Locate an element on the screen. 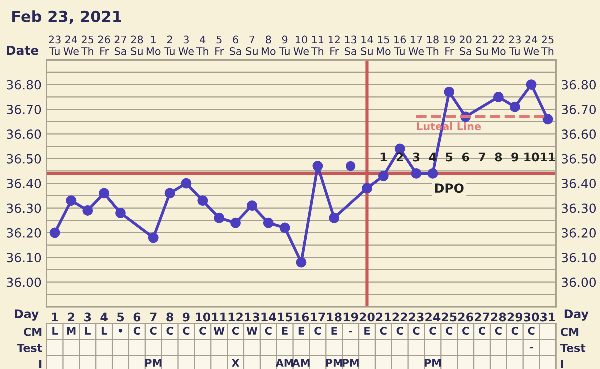 This screenshot has height=369, width=600. x2-tick-label: 28 Su is located at coordinates (137, 46).